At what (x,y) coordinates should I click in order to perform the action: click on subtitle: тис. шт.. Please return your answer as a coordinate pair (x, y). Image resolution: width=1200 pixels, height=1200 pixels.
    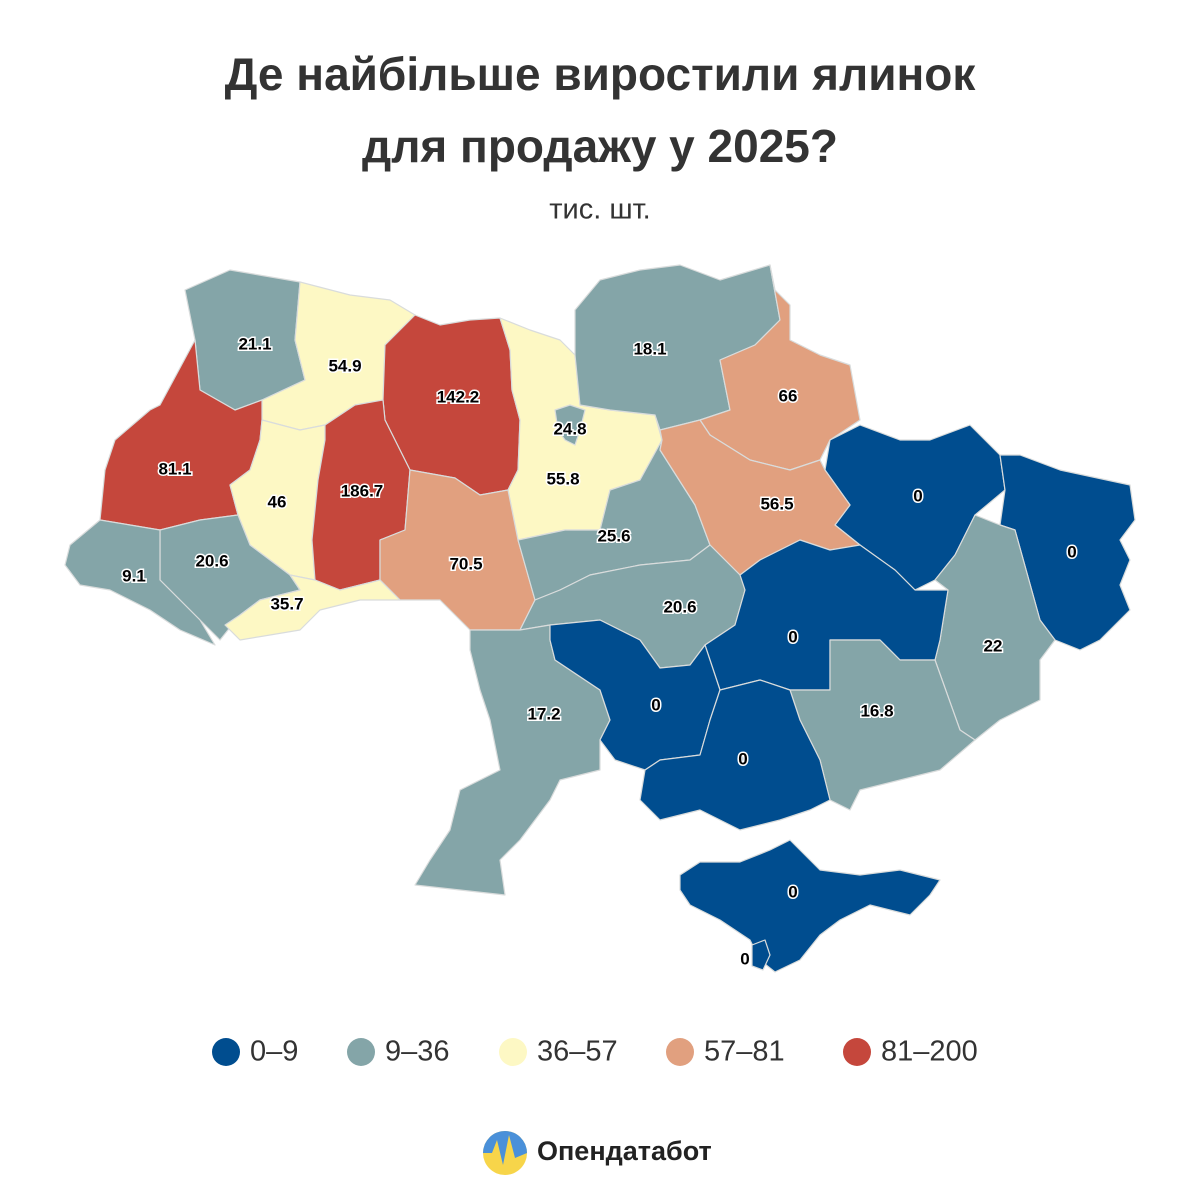
    Looking at the image, I should click on (600, 210).